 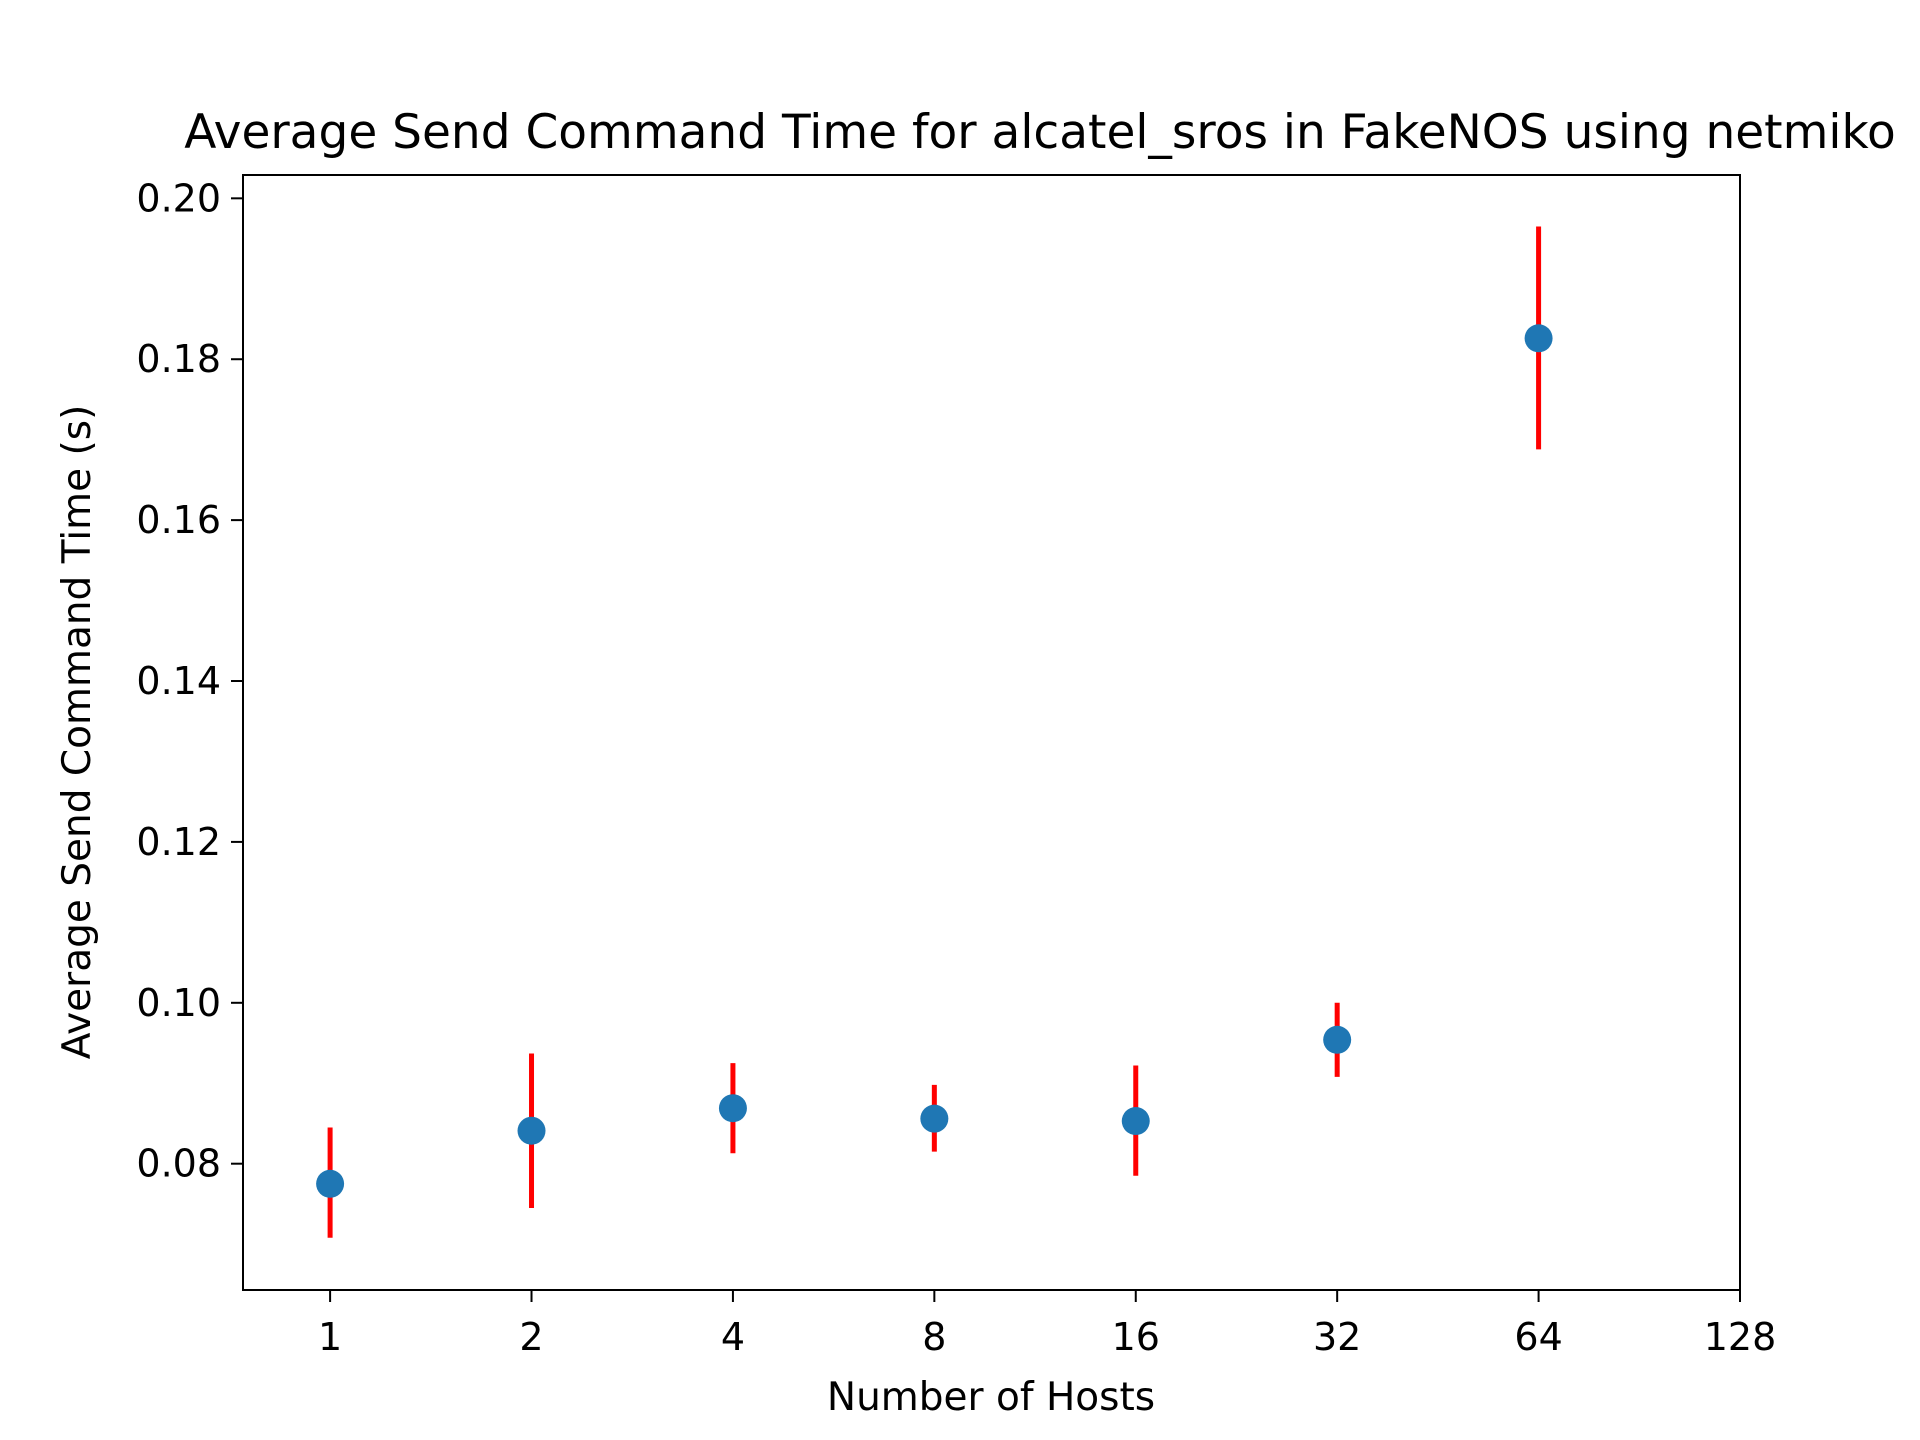 I want to click on x-tick-label: 8, so click(x=934, y=1337).